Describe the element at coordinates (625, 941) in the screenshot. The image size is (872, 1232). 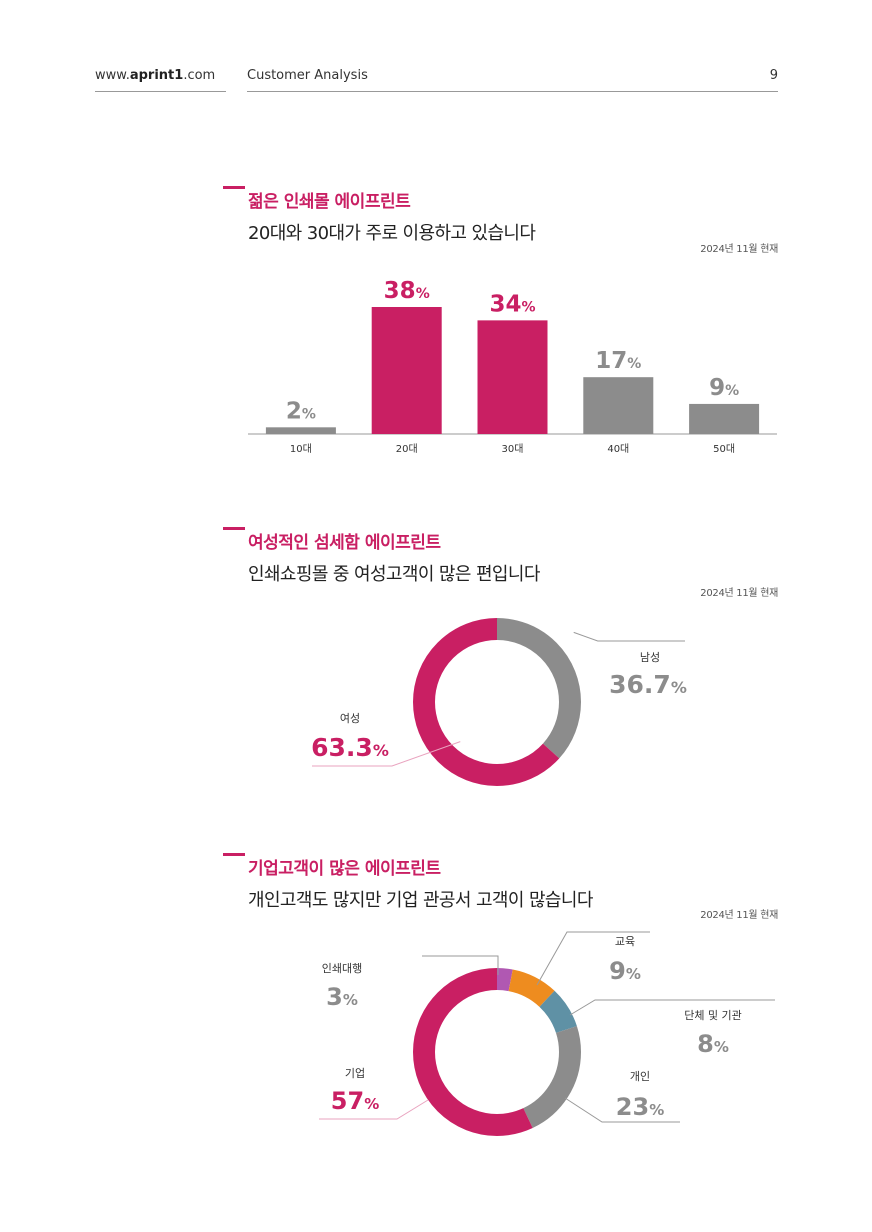
I see `slice-label: 교육` at that location.